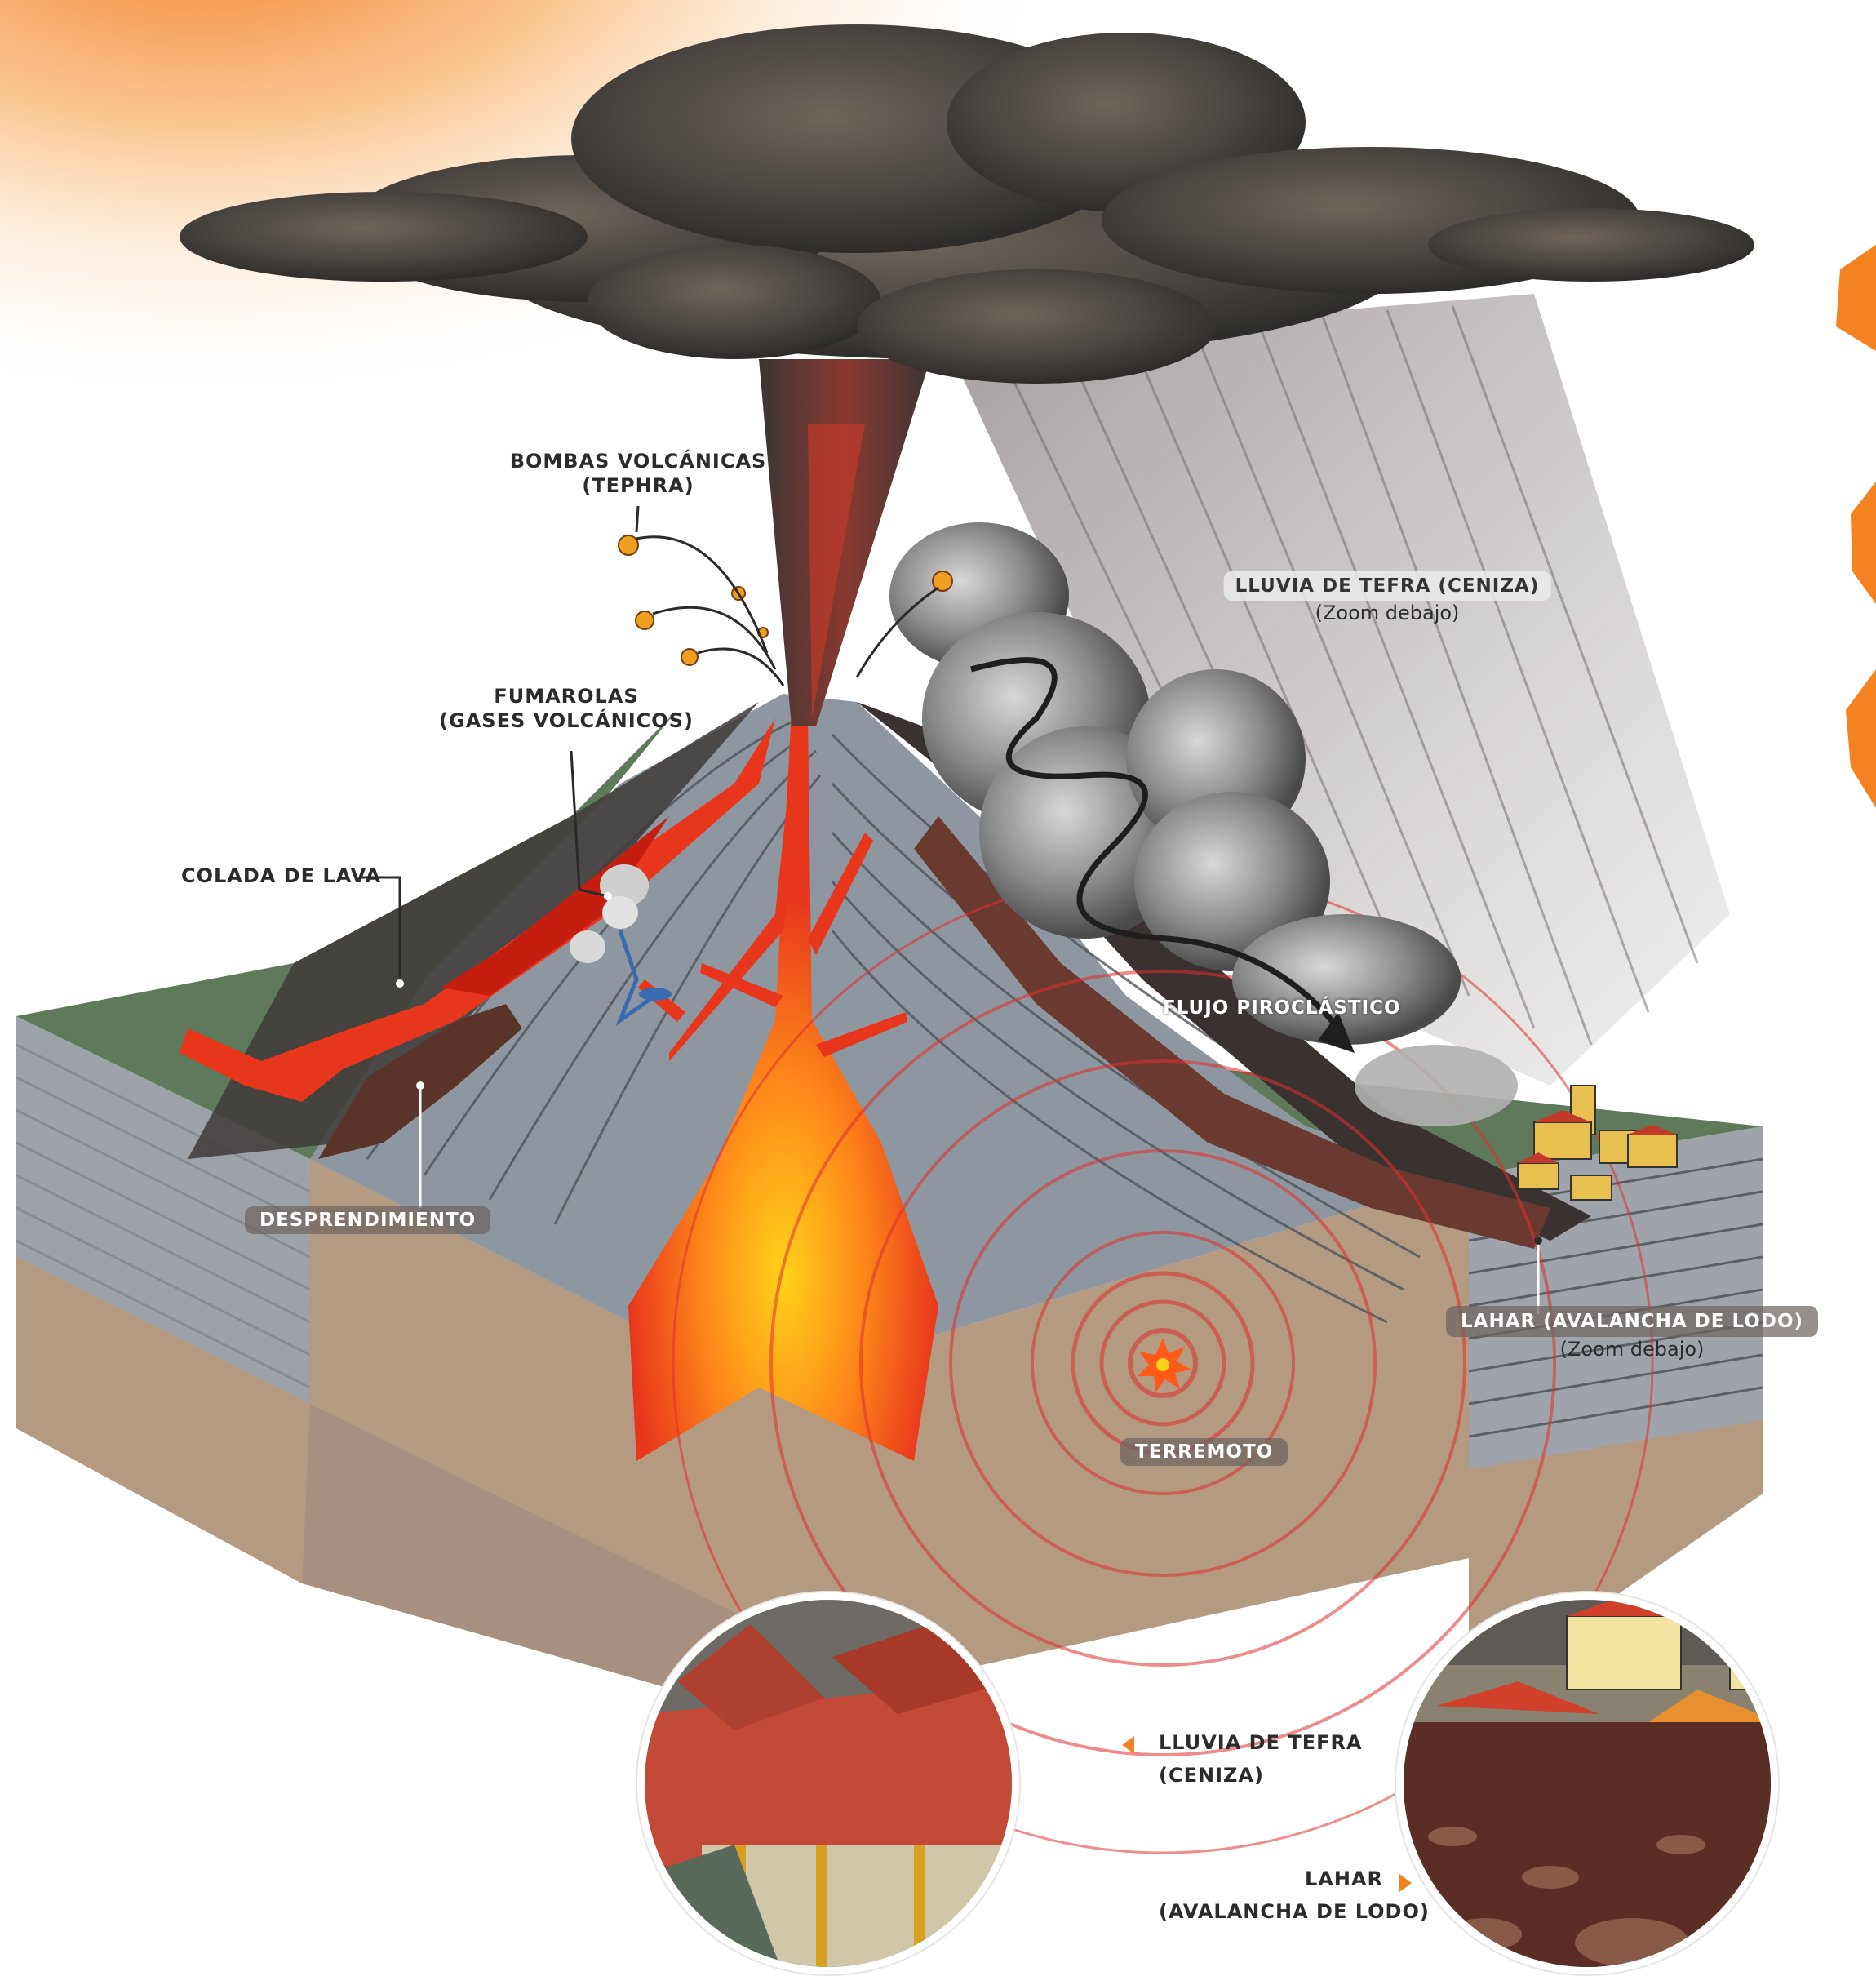 The width and height of the screenshot is (1876, 1985). I want to click on zoom-circle-tefra, so click(828, 1783).